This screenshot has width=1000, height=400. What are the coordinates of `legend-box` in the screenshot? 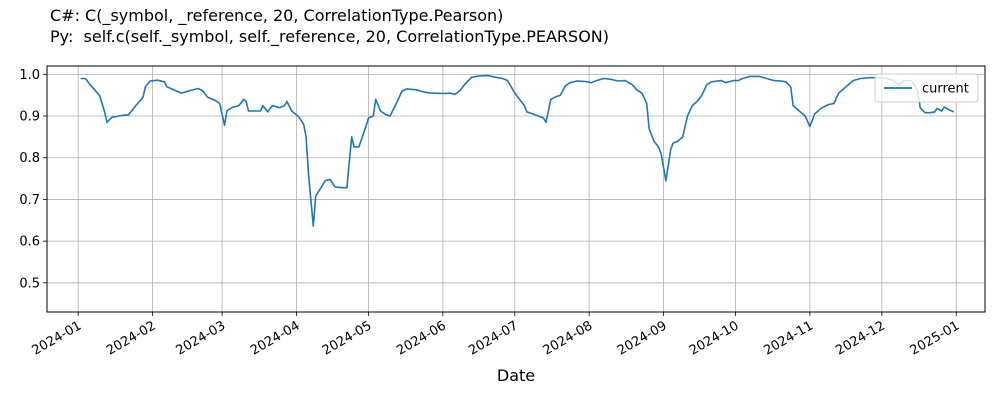 It's located at (926, 88).